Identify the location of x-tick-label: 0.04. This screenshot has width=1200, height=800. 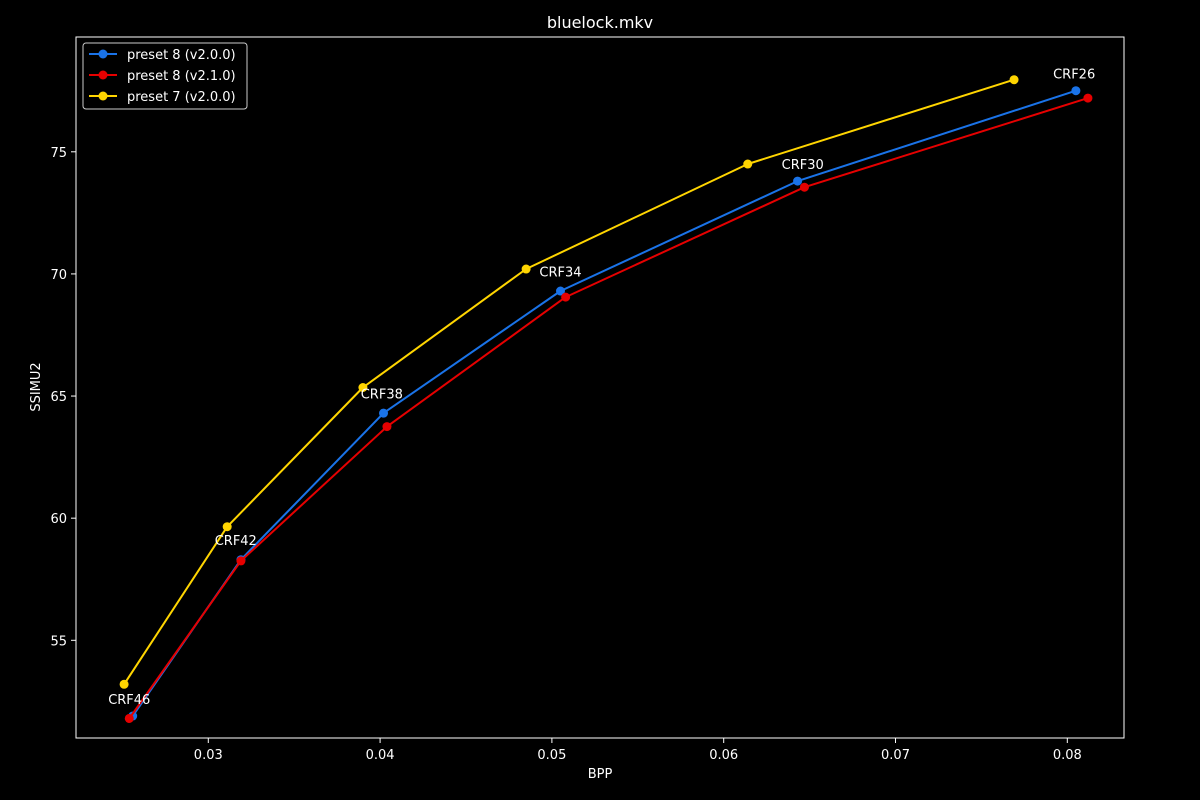
(380, 755).